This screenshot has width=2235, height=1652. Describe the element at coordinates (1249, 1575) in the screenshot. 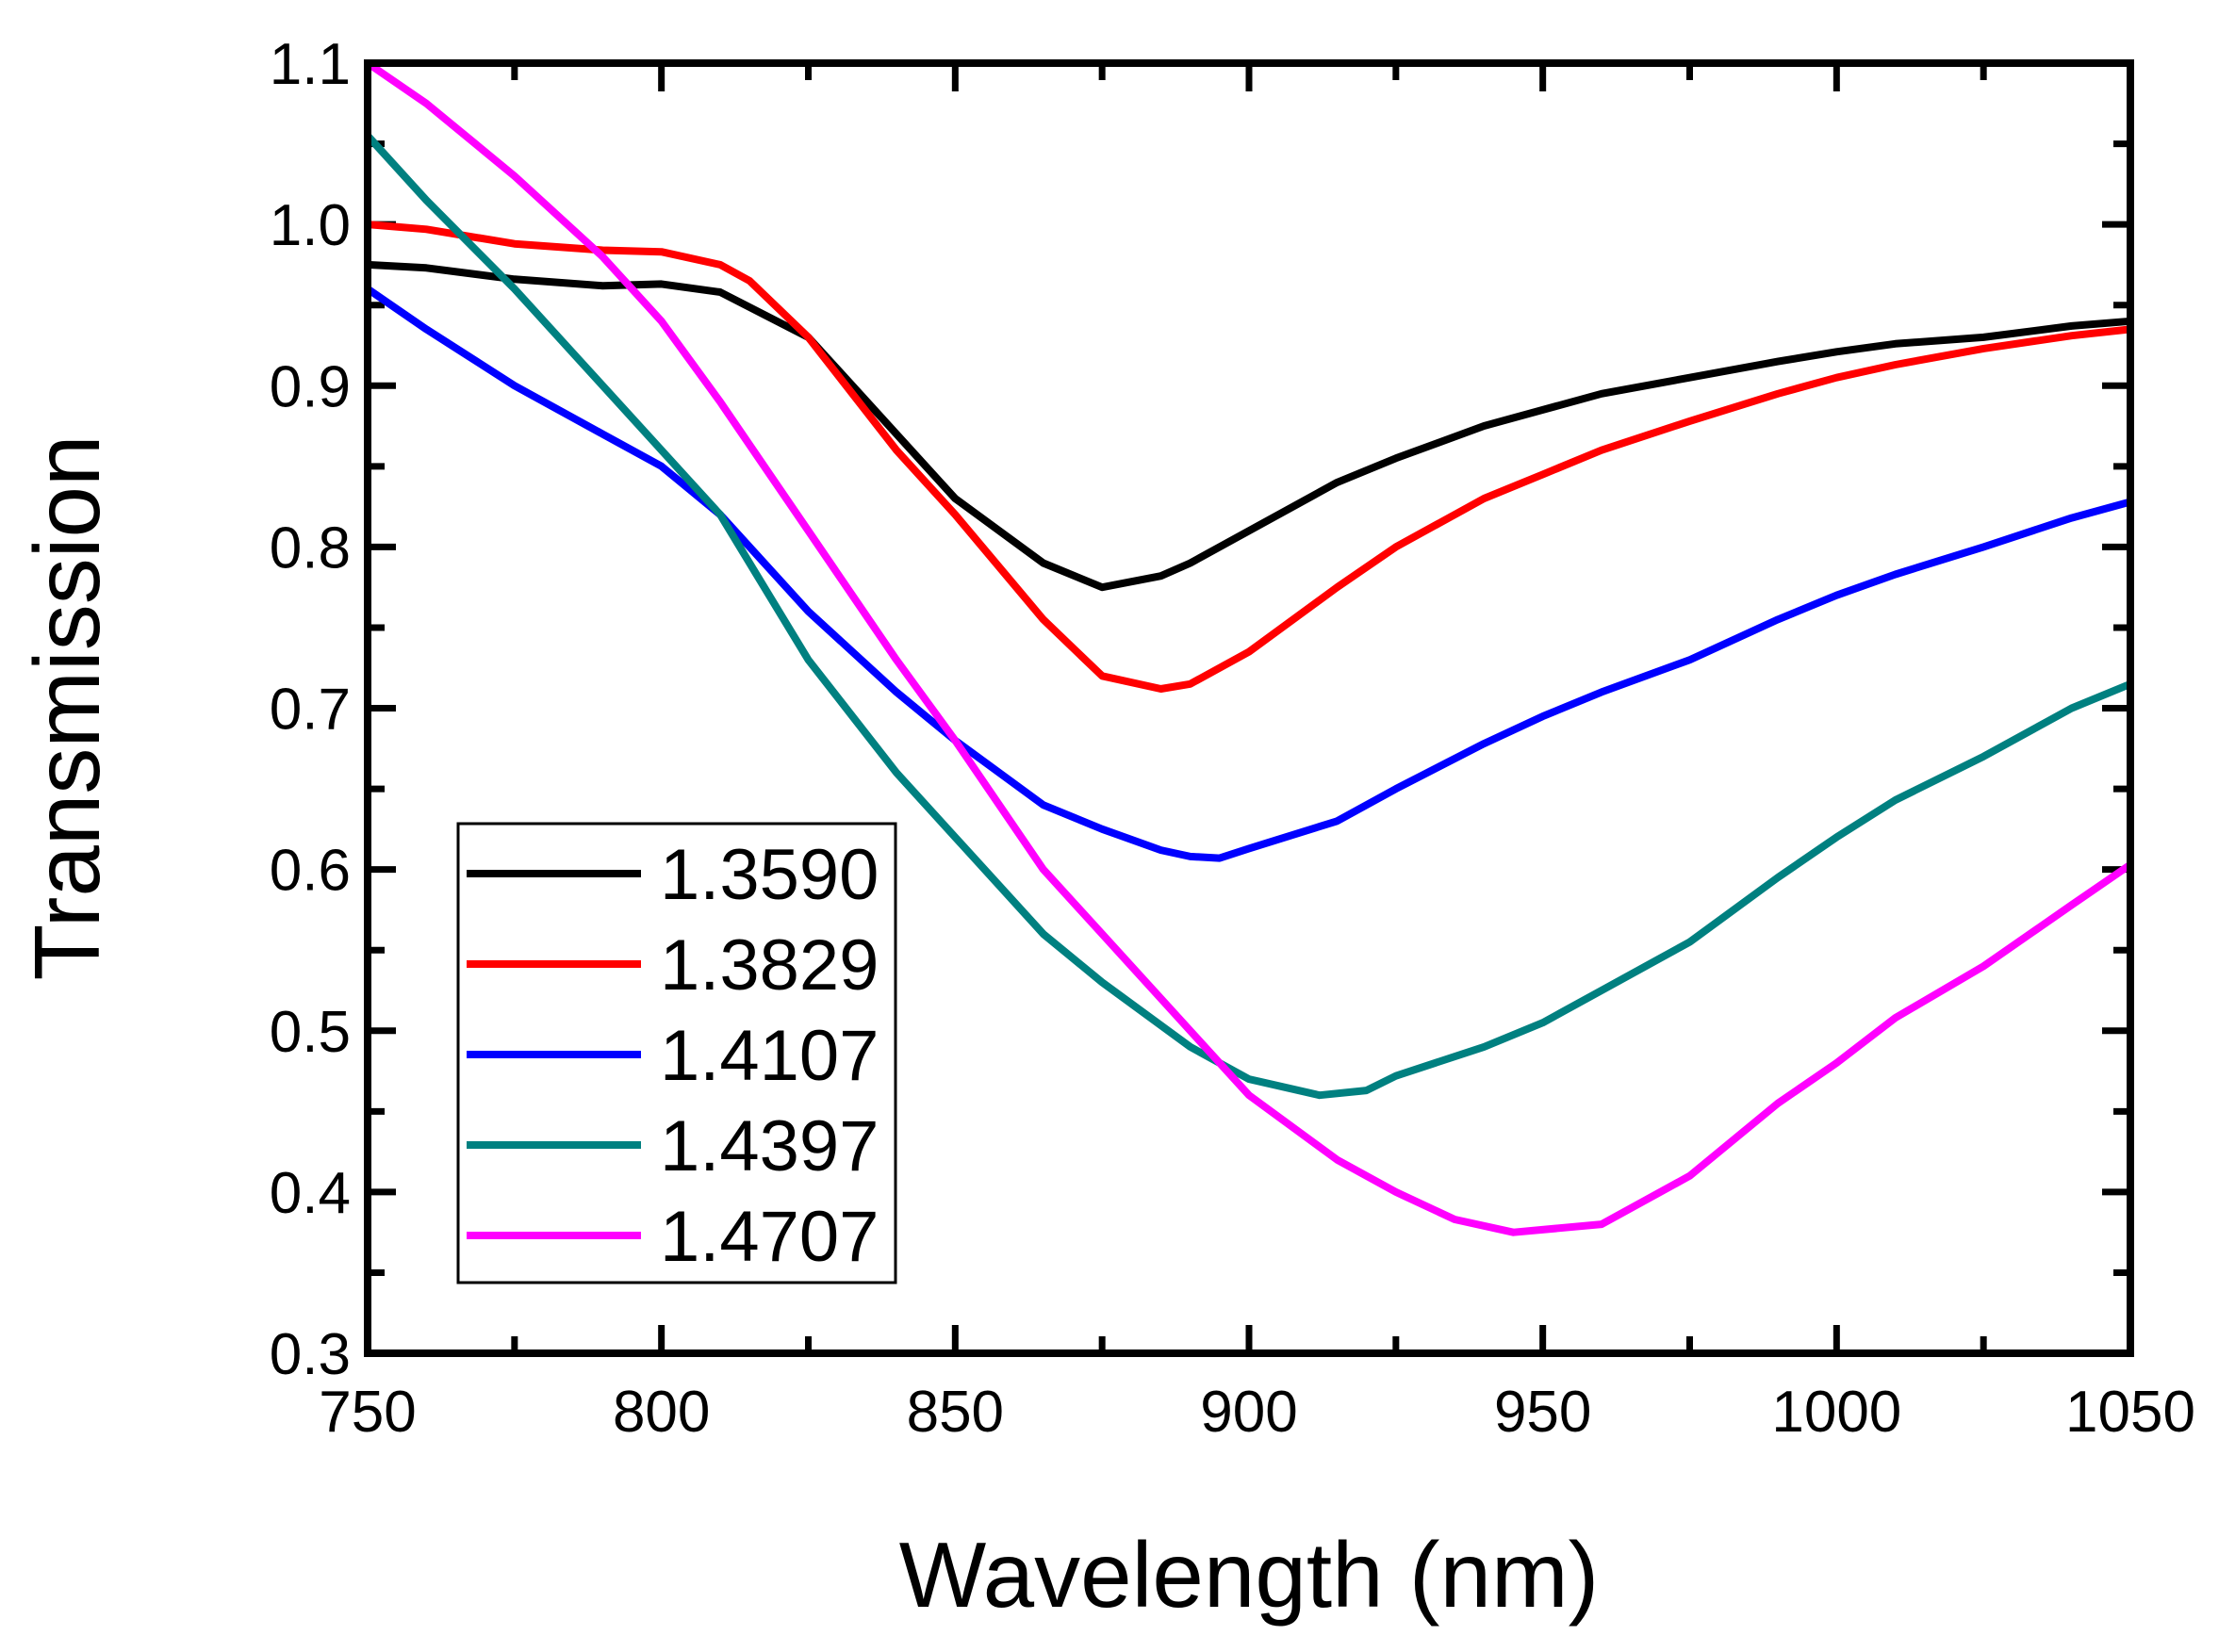

I see `x-axis-title: Wavelength (nm)` at that location.